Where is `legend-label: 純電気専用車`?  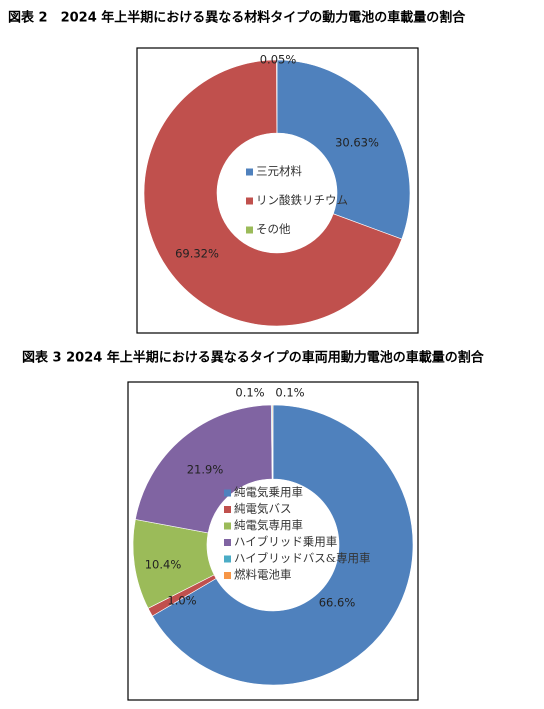 legend-label: 純電気専用車 is located at coordinates (268, 525).